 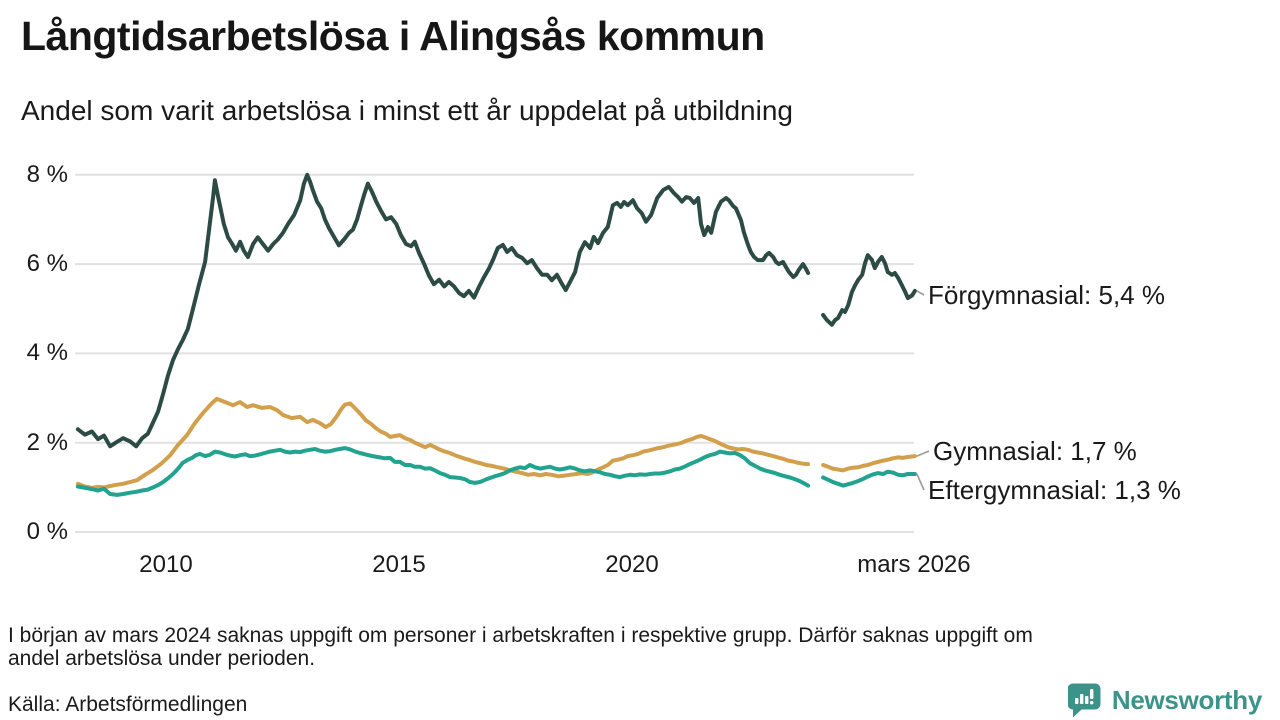 I want to click on x-axis-tick-label: 2020, so click(x=632, y=564).